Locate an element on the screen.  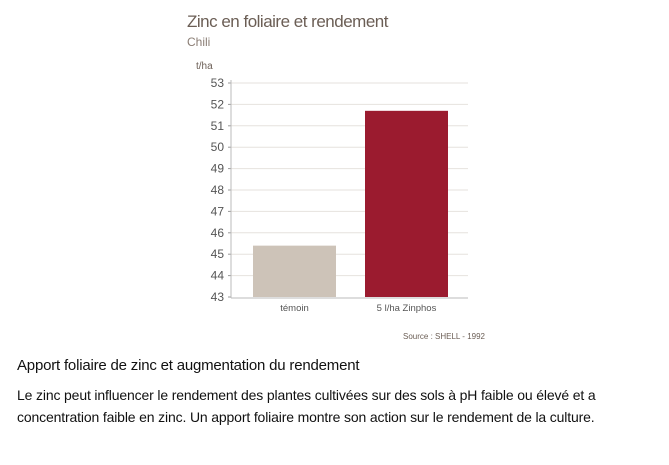
y-tick-label: 43 is located at coordinates (218, 297).